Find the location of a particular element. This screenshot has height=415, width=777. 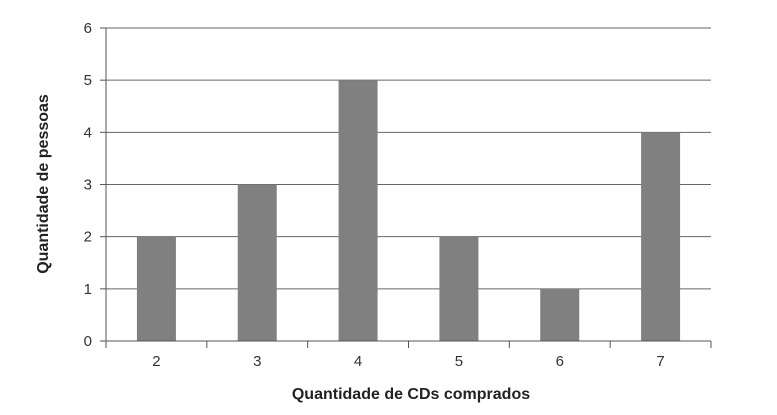

y-tick-label: 4 is located at coordinates (88, 132).